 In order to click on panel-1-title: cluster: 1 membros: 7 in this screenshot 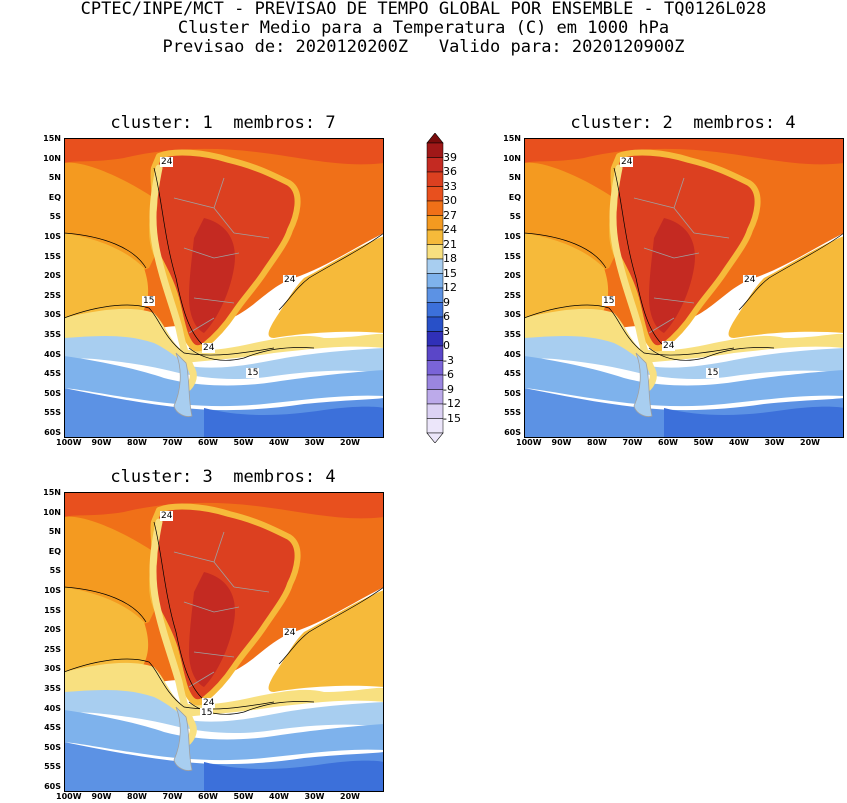, I will do `click(223, 123)`.